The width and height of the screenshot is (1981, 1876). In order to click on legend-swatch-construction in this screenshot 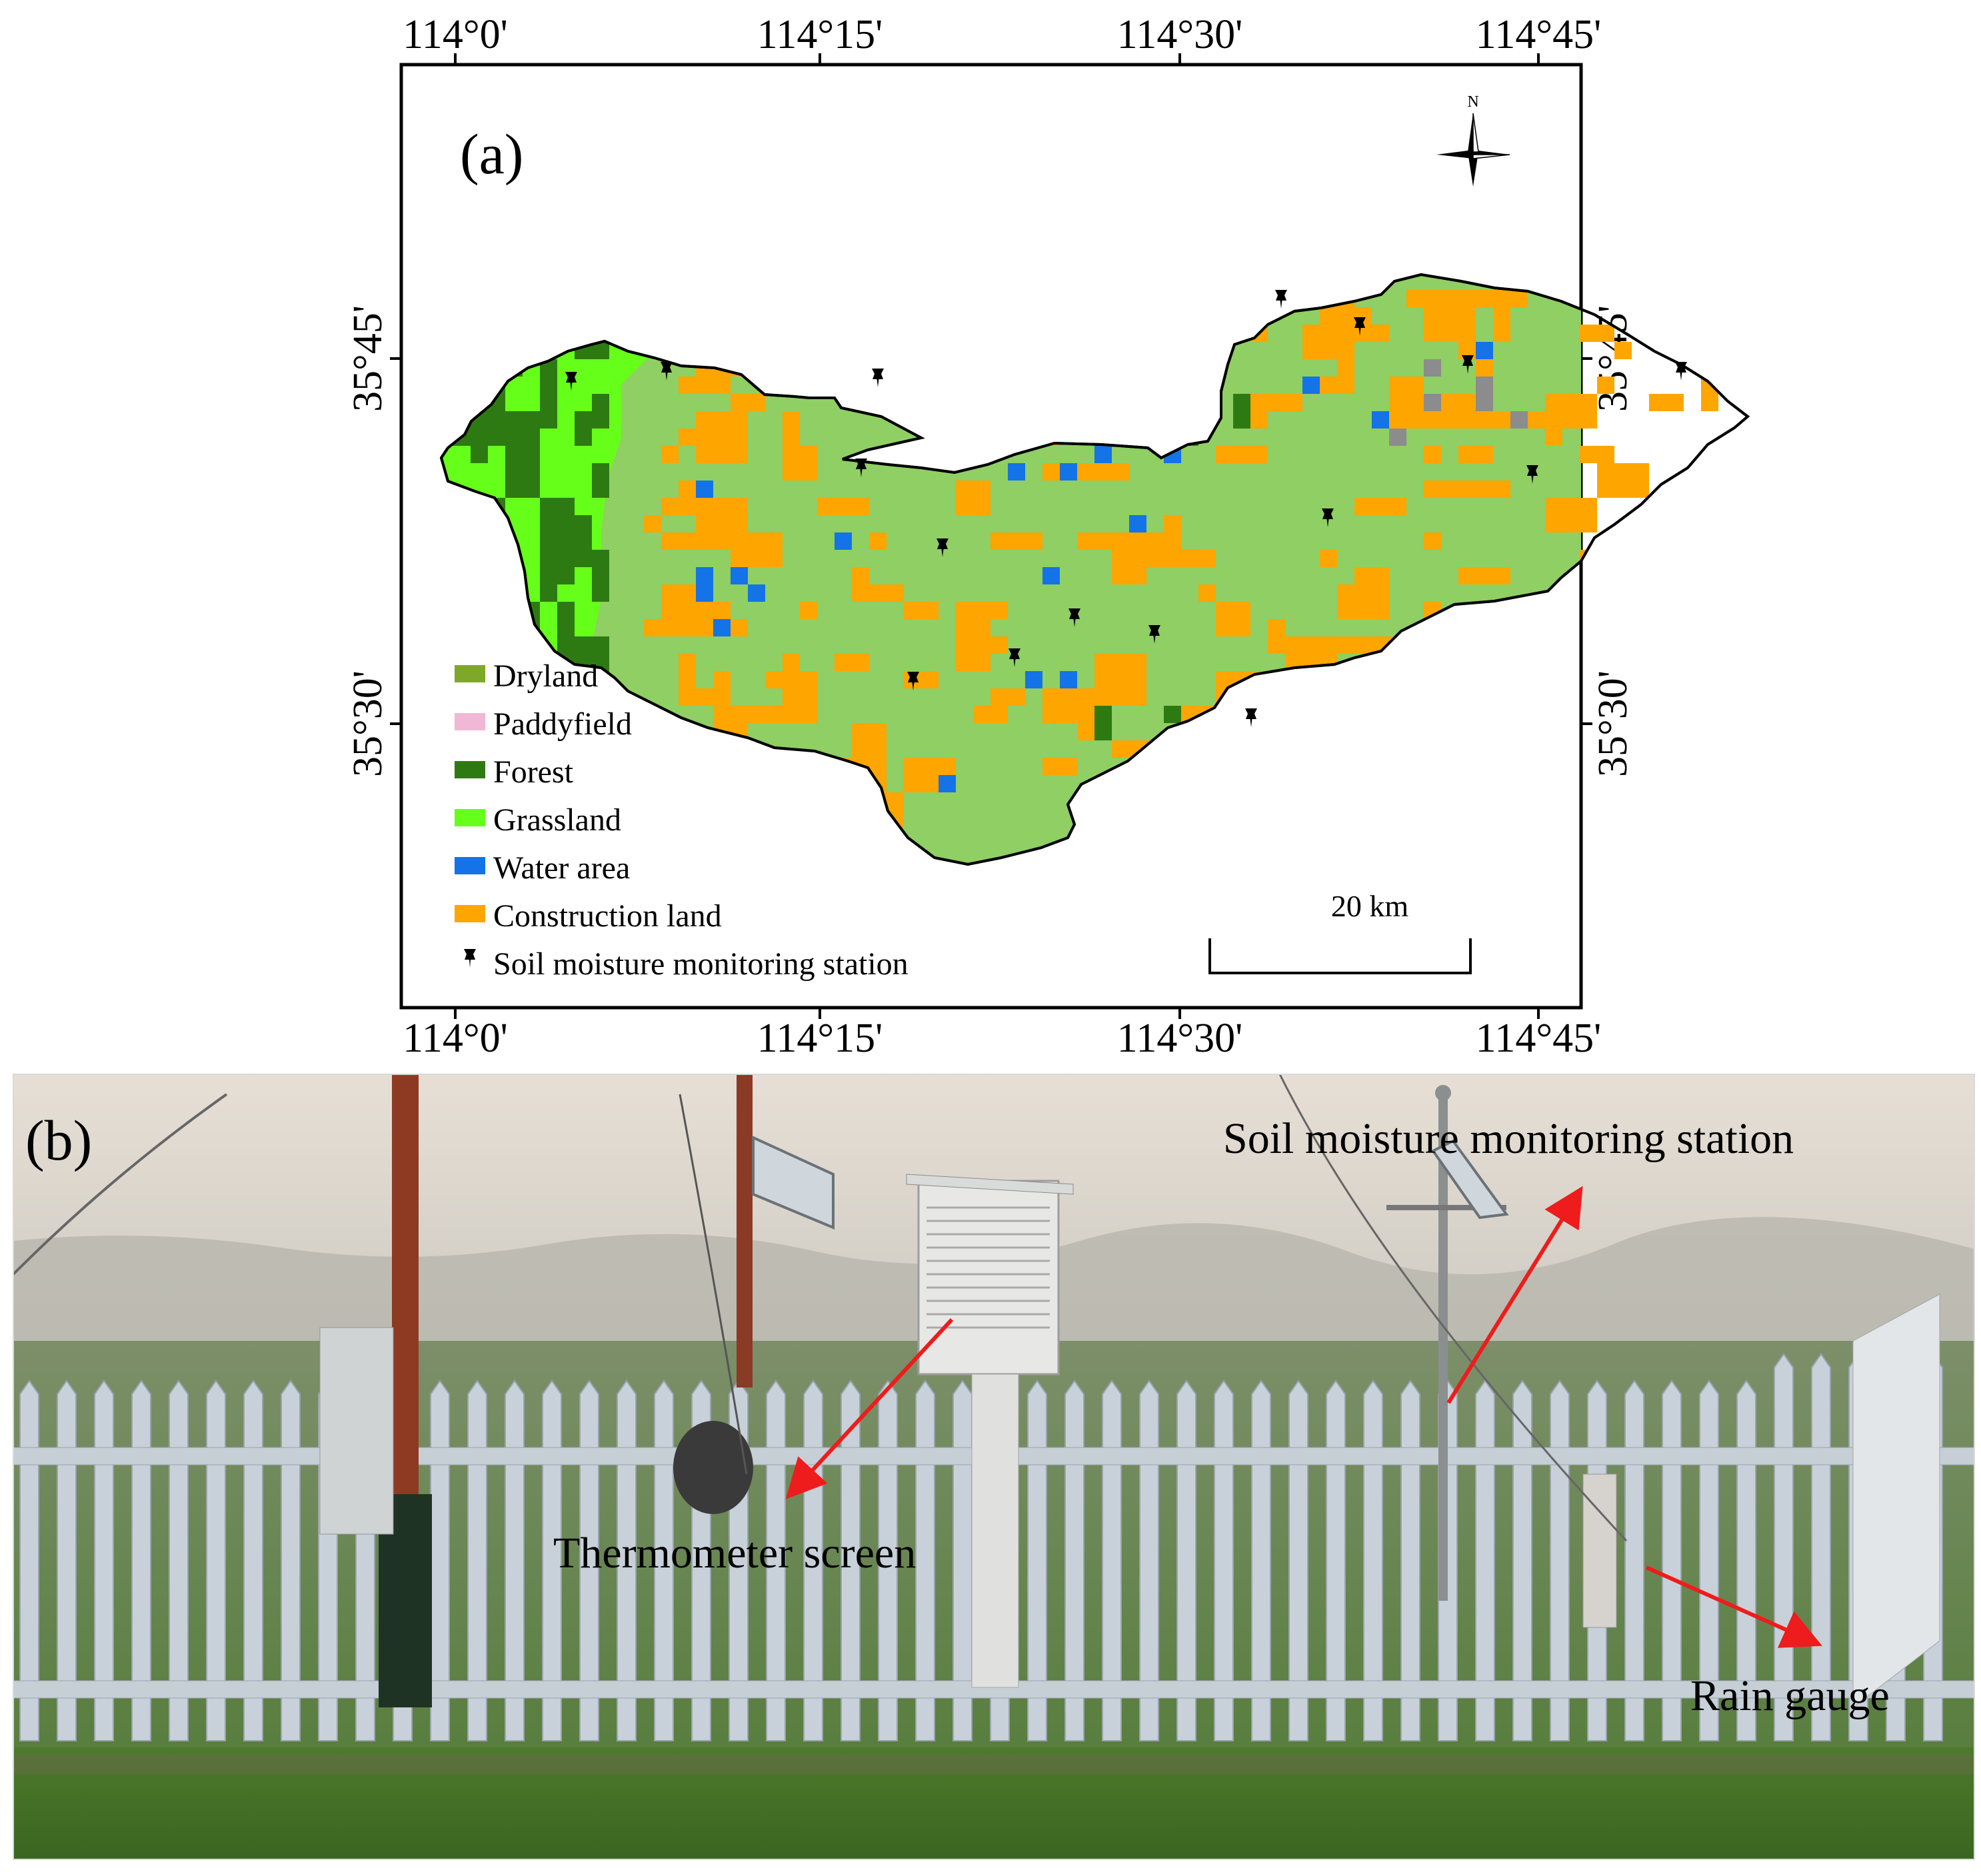, I will do `click(470, 914)`.